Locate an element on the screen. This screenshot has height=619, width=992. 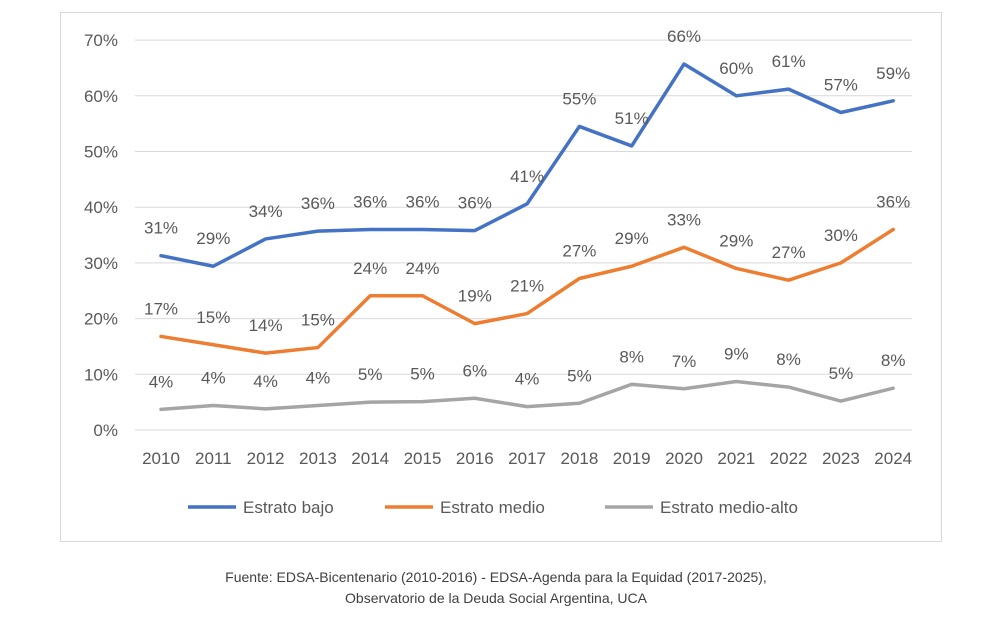
y-tick-label: 40% is located at coordinates (101, 207).